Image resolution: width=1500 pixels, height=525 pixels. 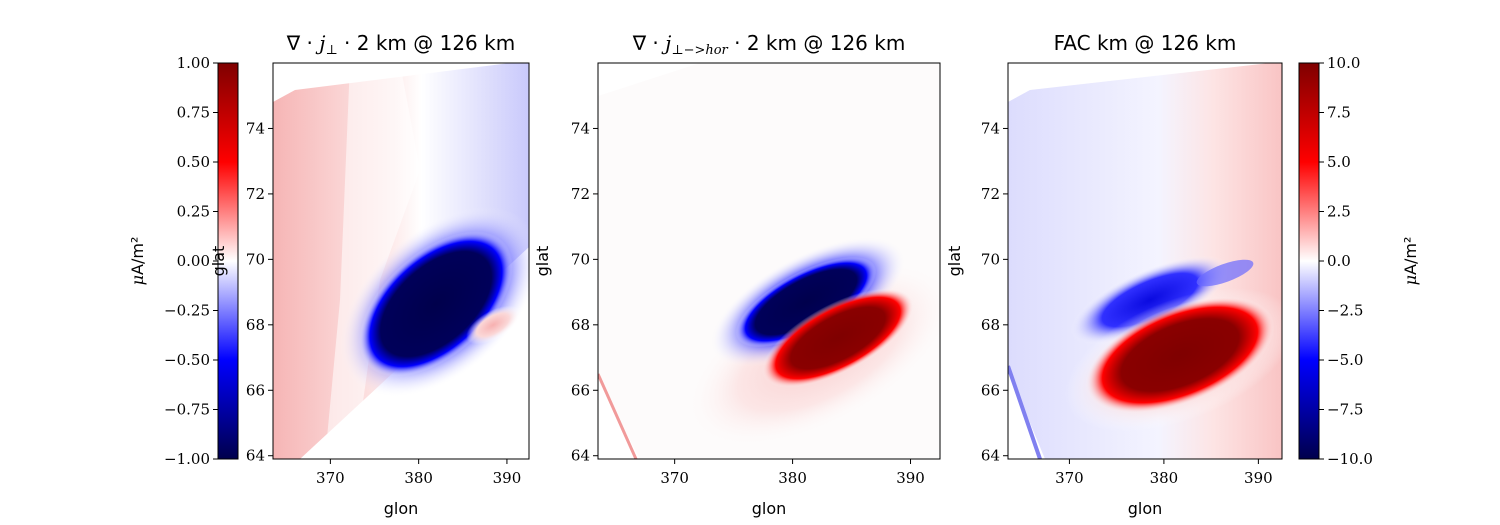 I want to click on left-axis-ticks: 370 380 390 64 66 68 70 72 74, so click(x=383, y=303).